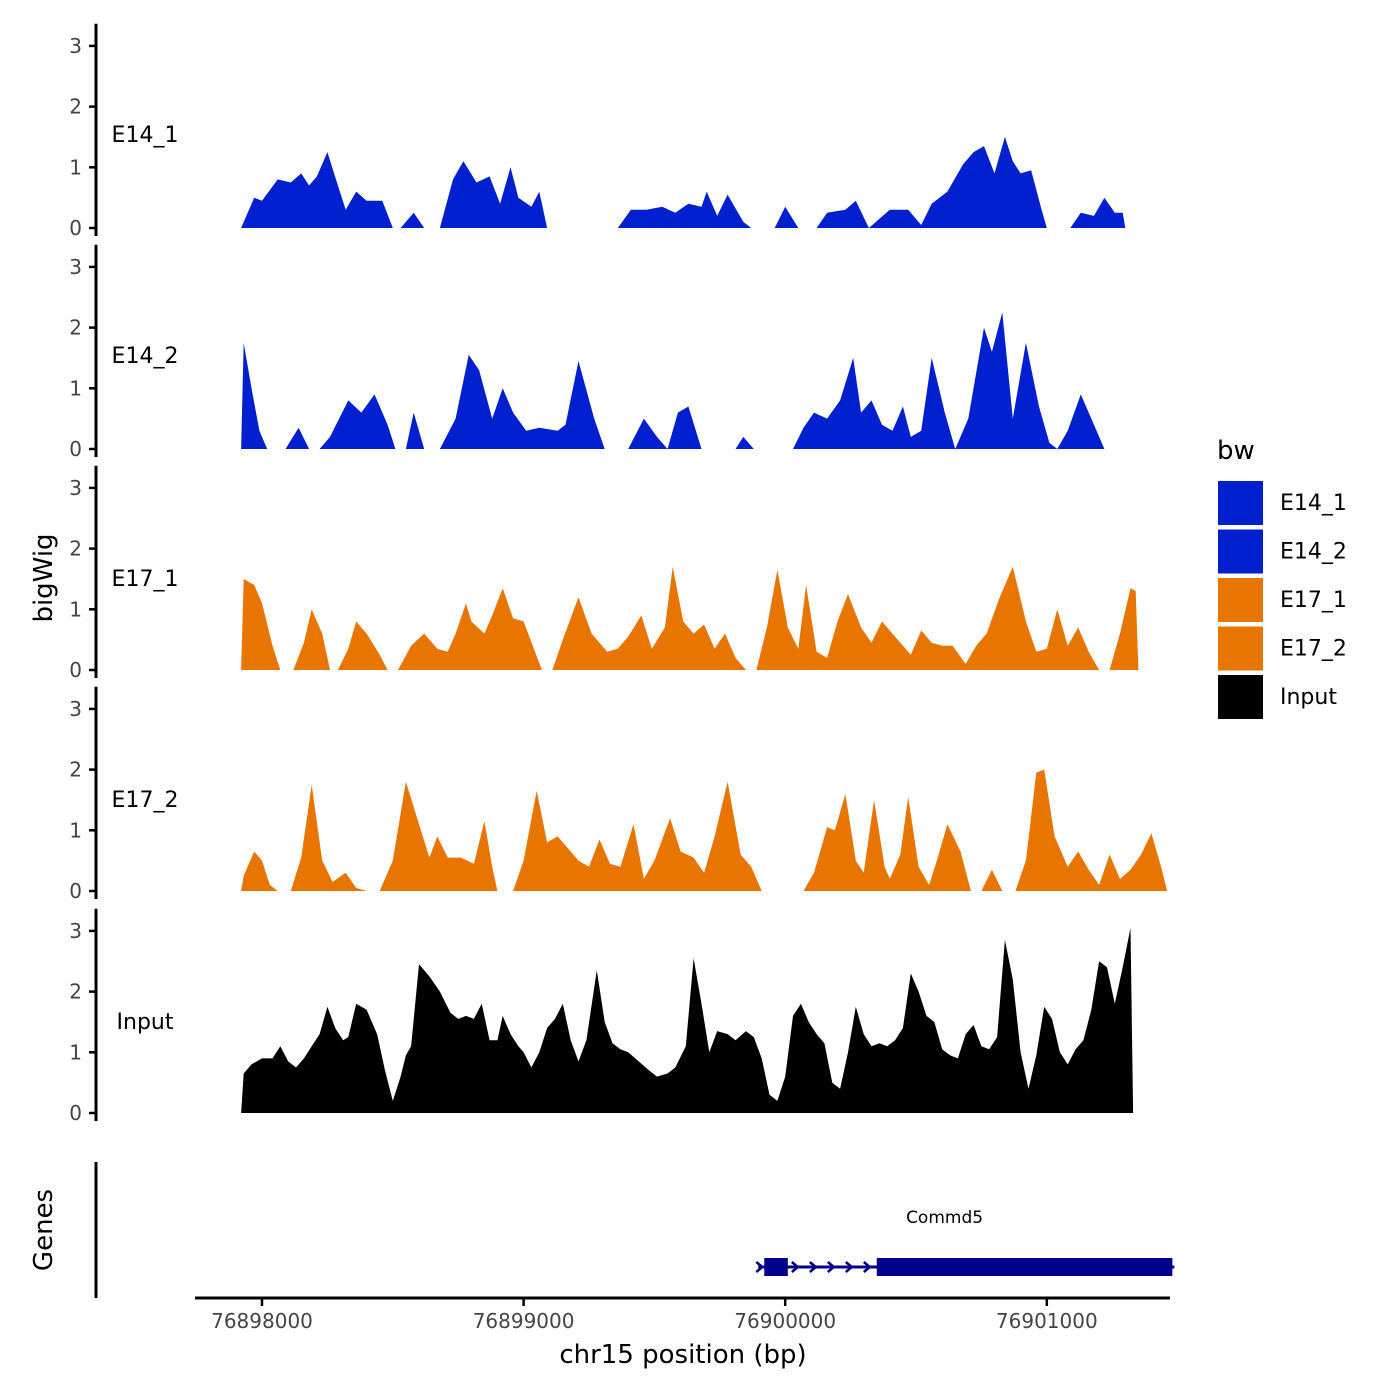 Image resolution: width=1400 pixels, height=1400 pixels. Describe the element at coordinates (145, 135) in the screenshot. I see `track-label-e14-1: E14_1` at that location.